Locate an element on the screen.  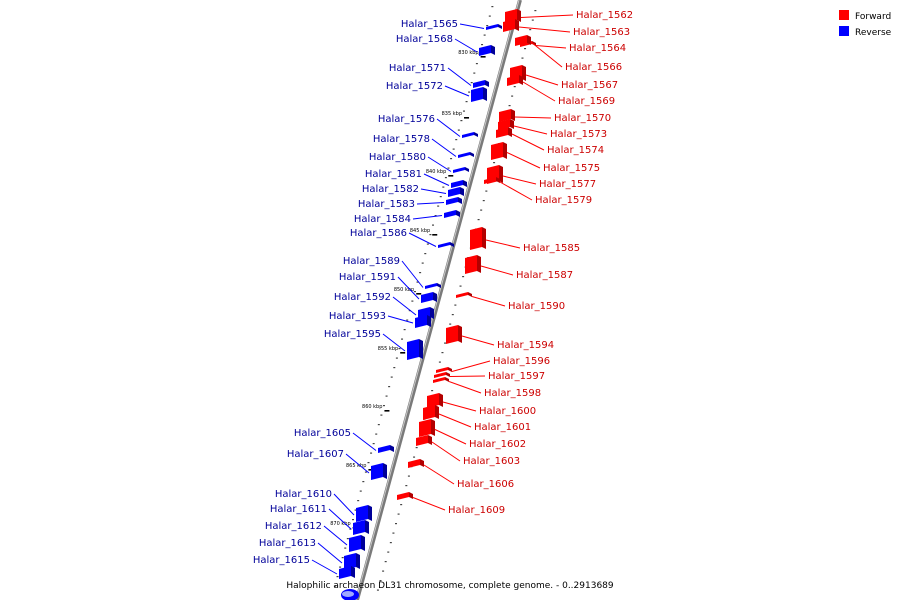
reverse-gene-label: Halar_1572 is located at coordinates (414, 86).